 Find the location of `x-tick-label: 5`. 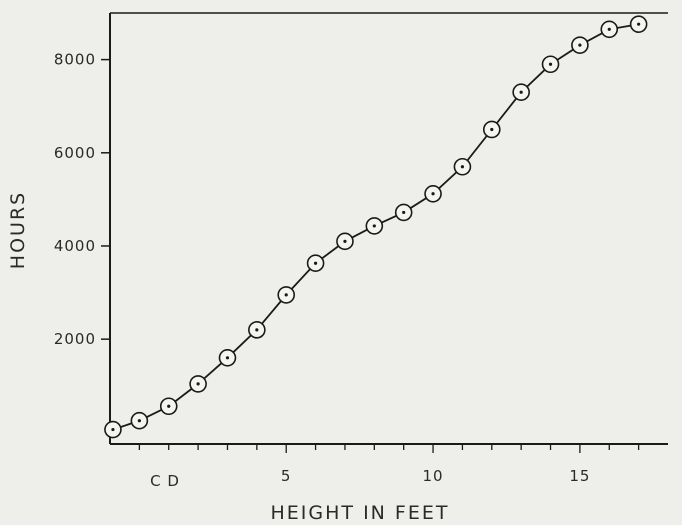

x-tick-label: 5 is located at coordinates (286, 476).